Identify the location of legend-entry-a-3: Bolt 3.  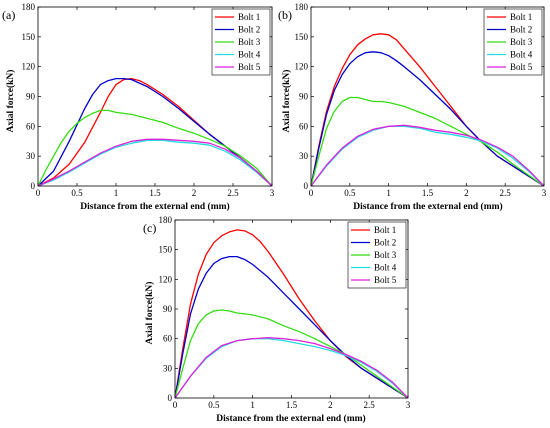
(249, 42).